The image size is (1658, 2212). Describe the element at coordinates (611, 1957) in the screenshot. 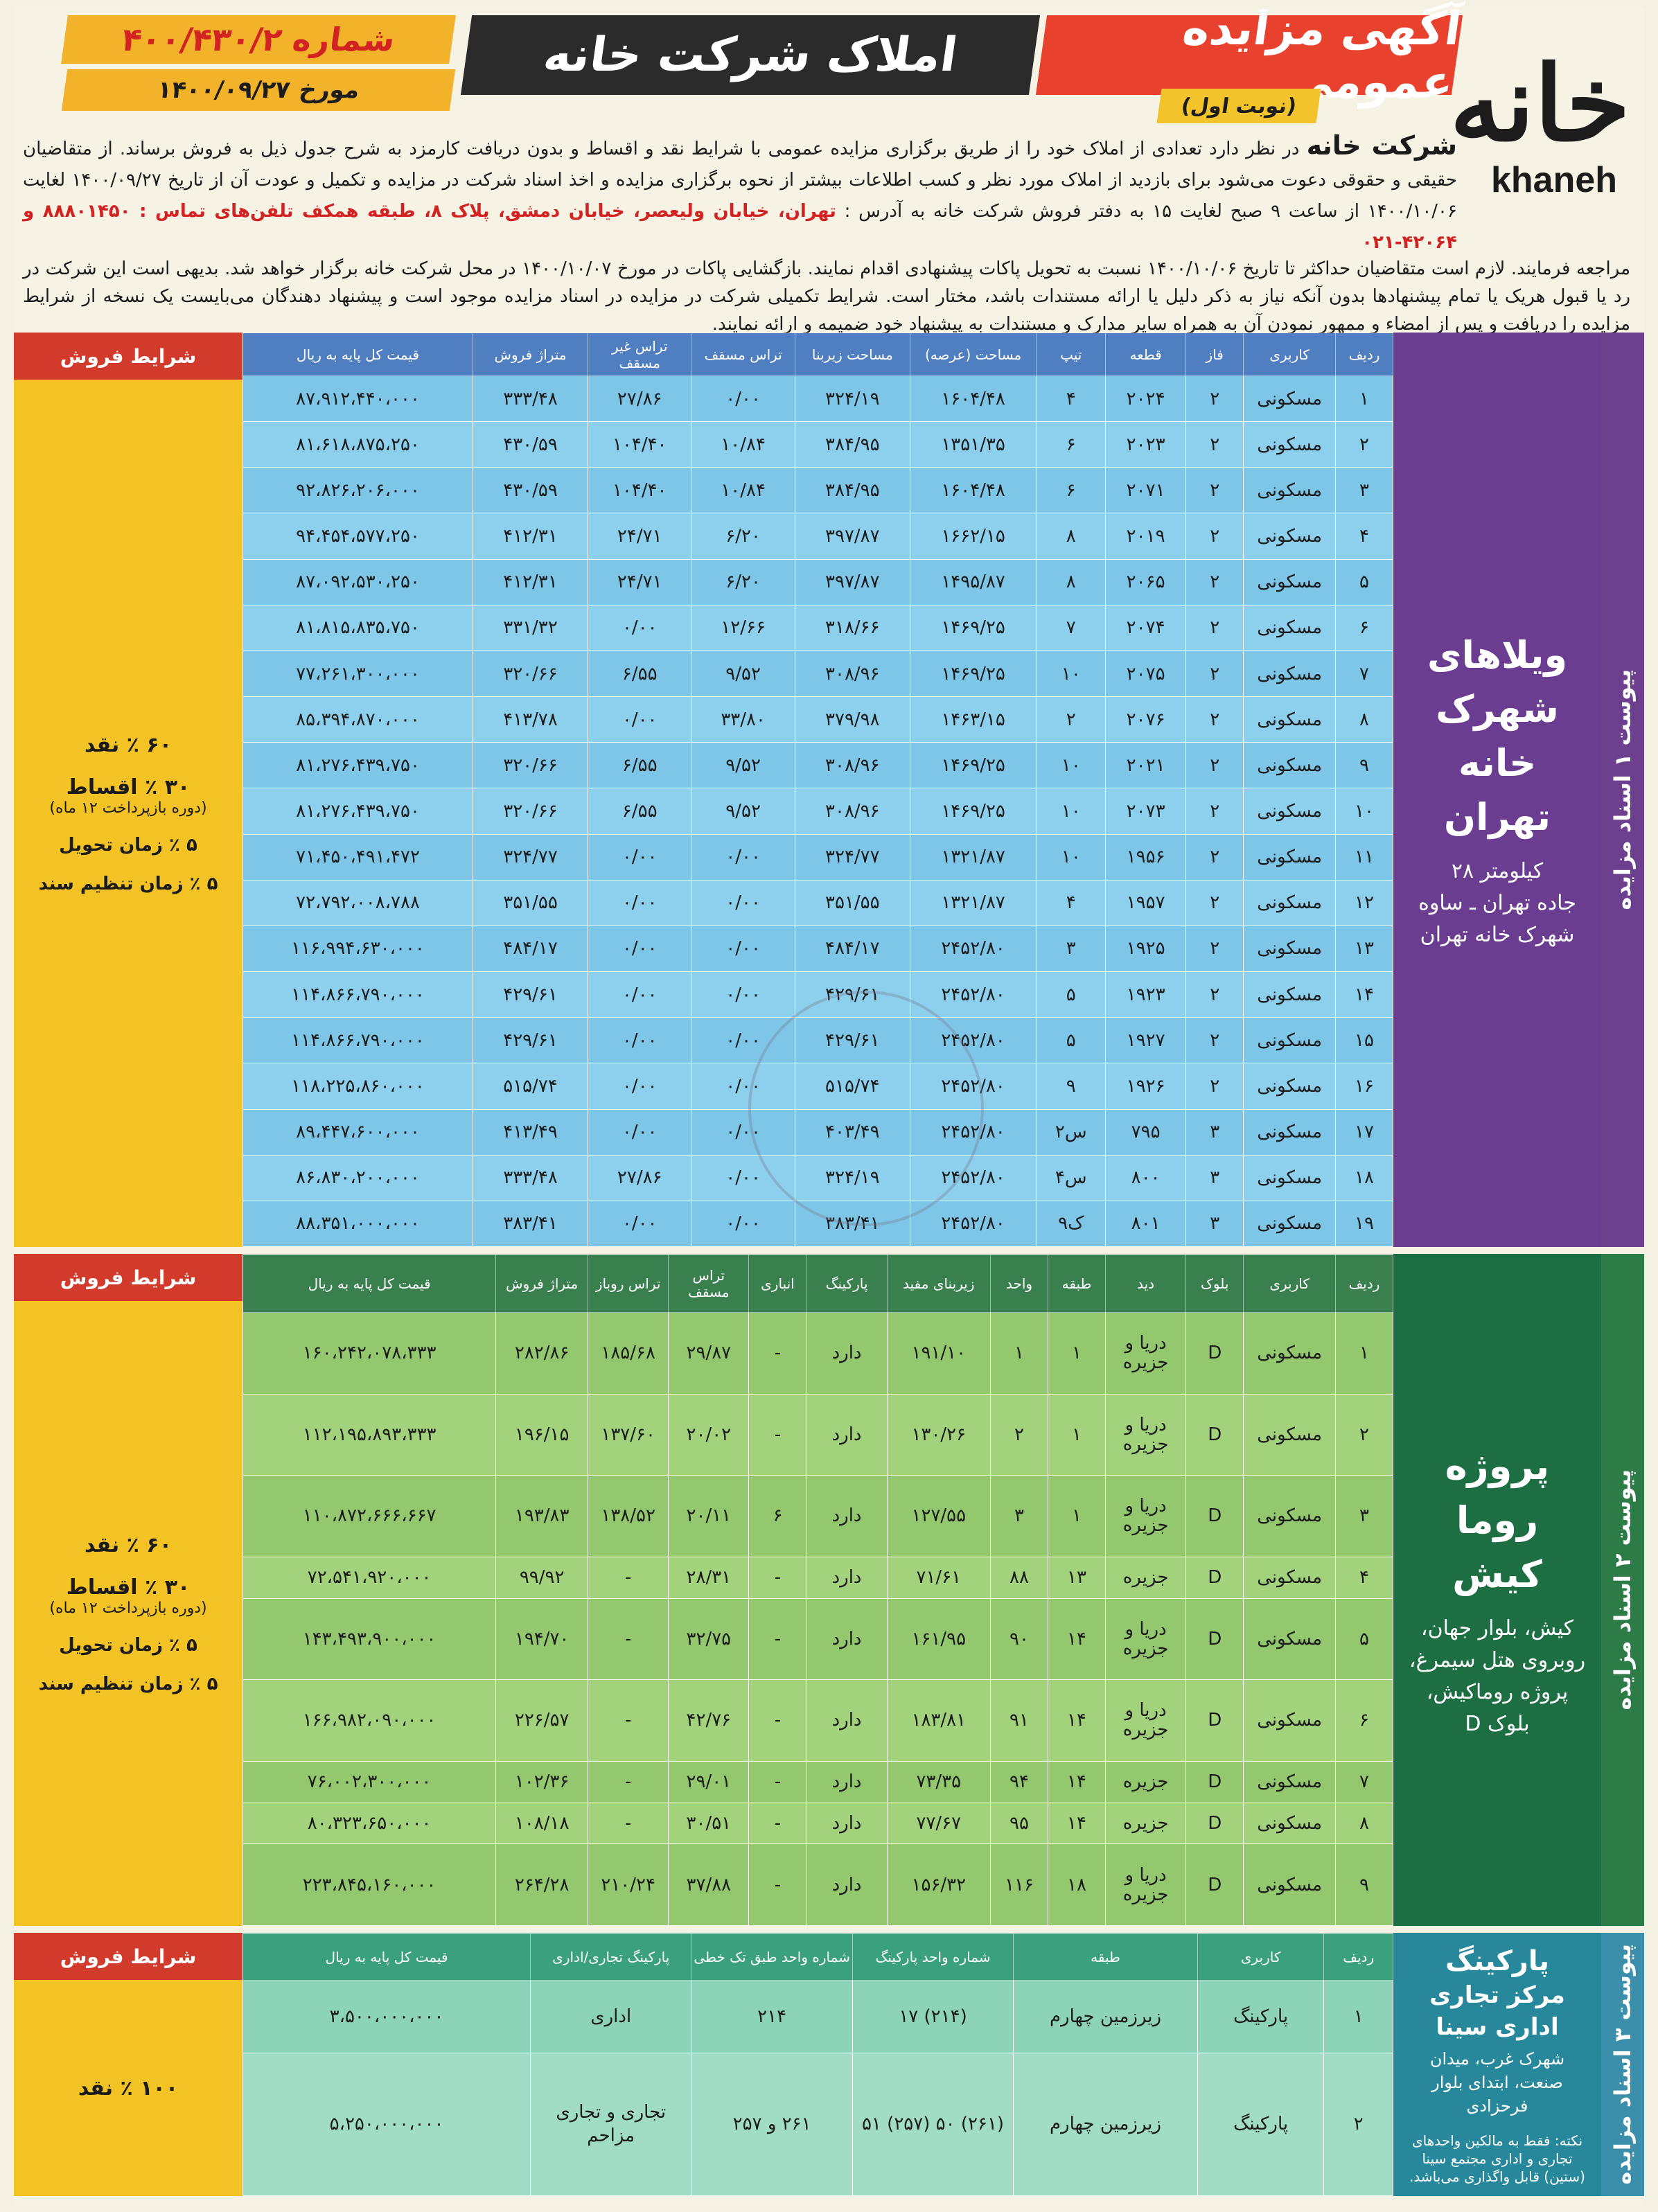

I see `column-header: پارکینگ تجاری/اداری` at that location.